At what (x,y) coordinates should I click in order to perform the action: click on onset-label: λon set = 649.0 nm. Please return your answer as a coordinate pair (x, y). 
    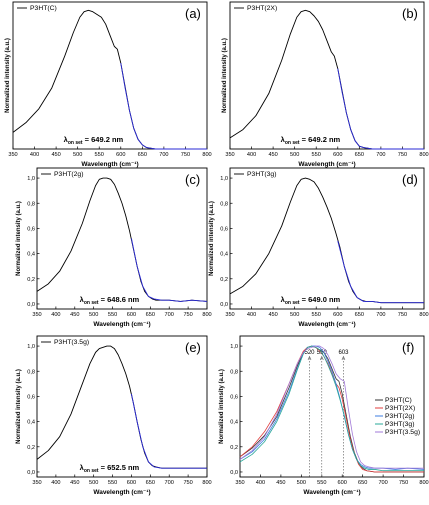
    Looking at the image, I should click on (311, 300).